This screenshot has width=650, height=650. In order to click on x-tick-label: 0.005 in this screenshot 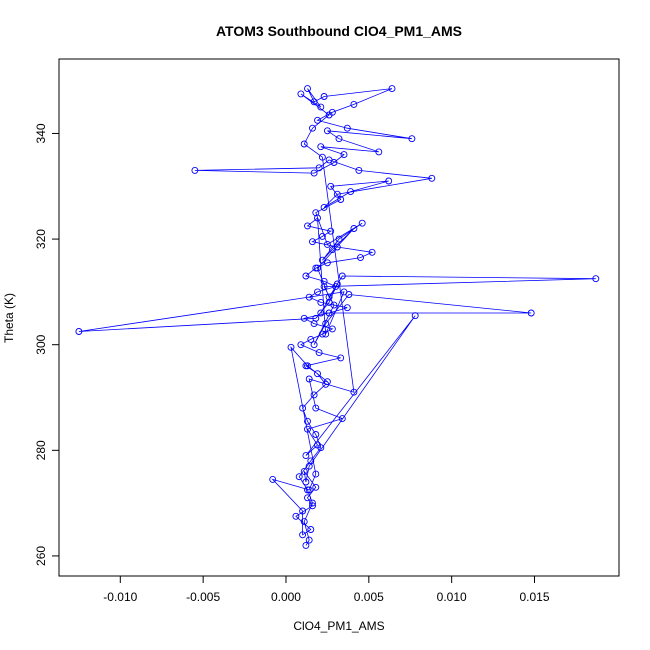, I will do `click(369, 597)`.